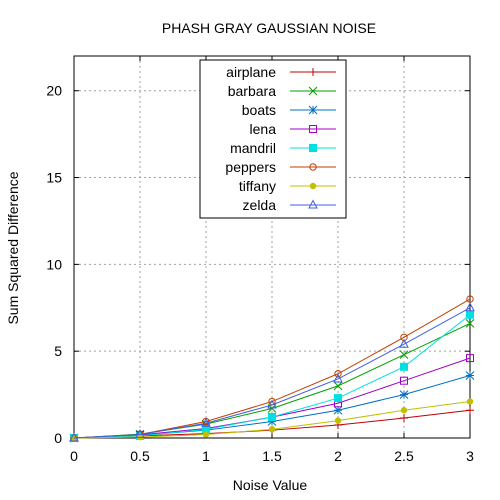  I want to click on x-tick-label: 2, so click(338, 456).